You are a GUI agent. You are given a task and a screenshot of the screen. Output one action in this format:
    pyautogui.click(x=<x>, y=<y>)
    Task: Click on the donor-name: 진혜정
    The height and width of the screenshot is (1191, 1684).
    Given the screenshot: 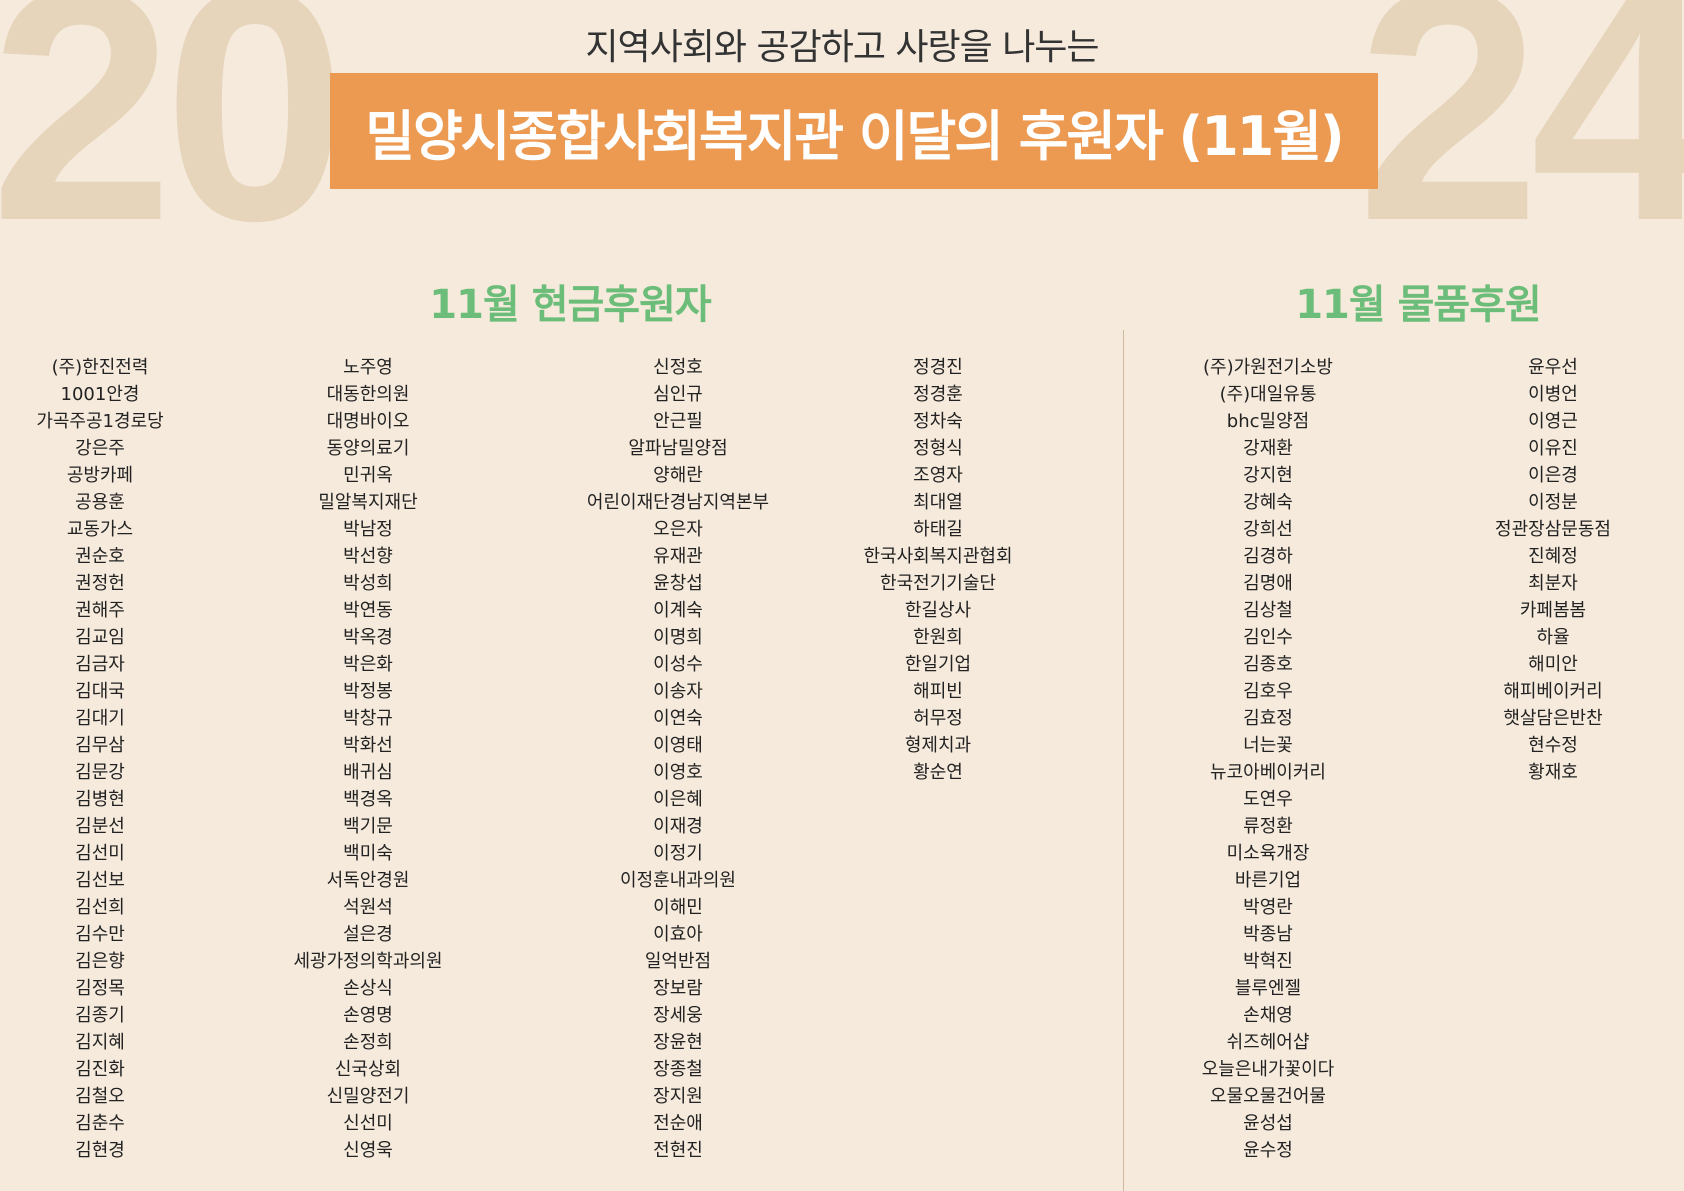 What is the action you would take?
    pyautogui.click(x=1553, y=556)
    